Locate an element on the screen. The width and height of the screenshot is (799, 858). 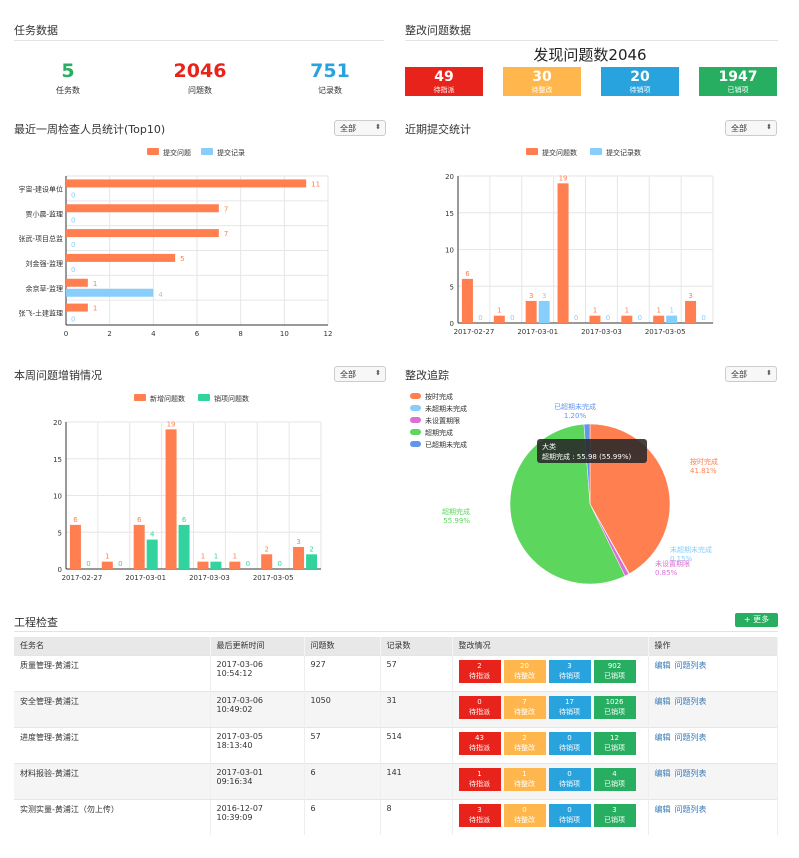
tooltip-box is located at coordinates (592, 451).